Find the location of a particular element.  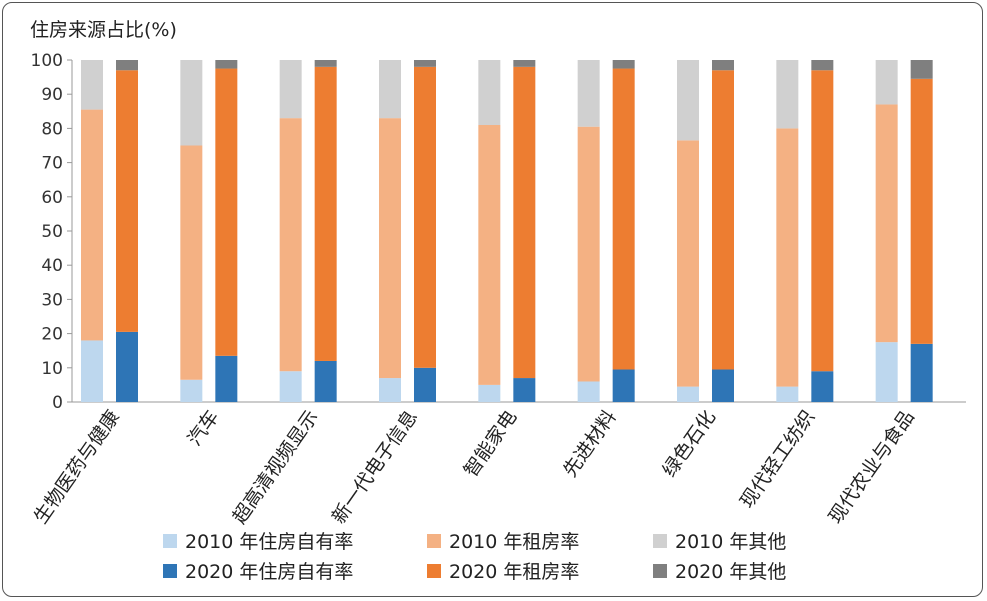

x-category-label: 智能家电 is located at coordinates (491, 443).